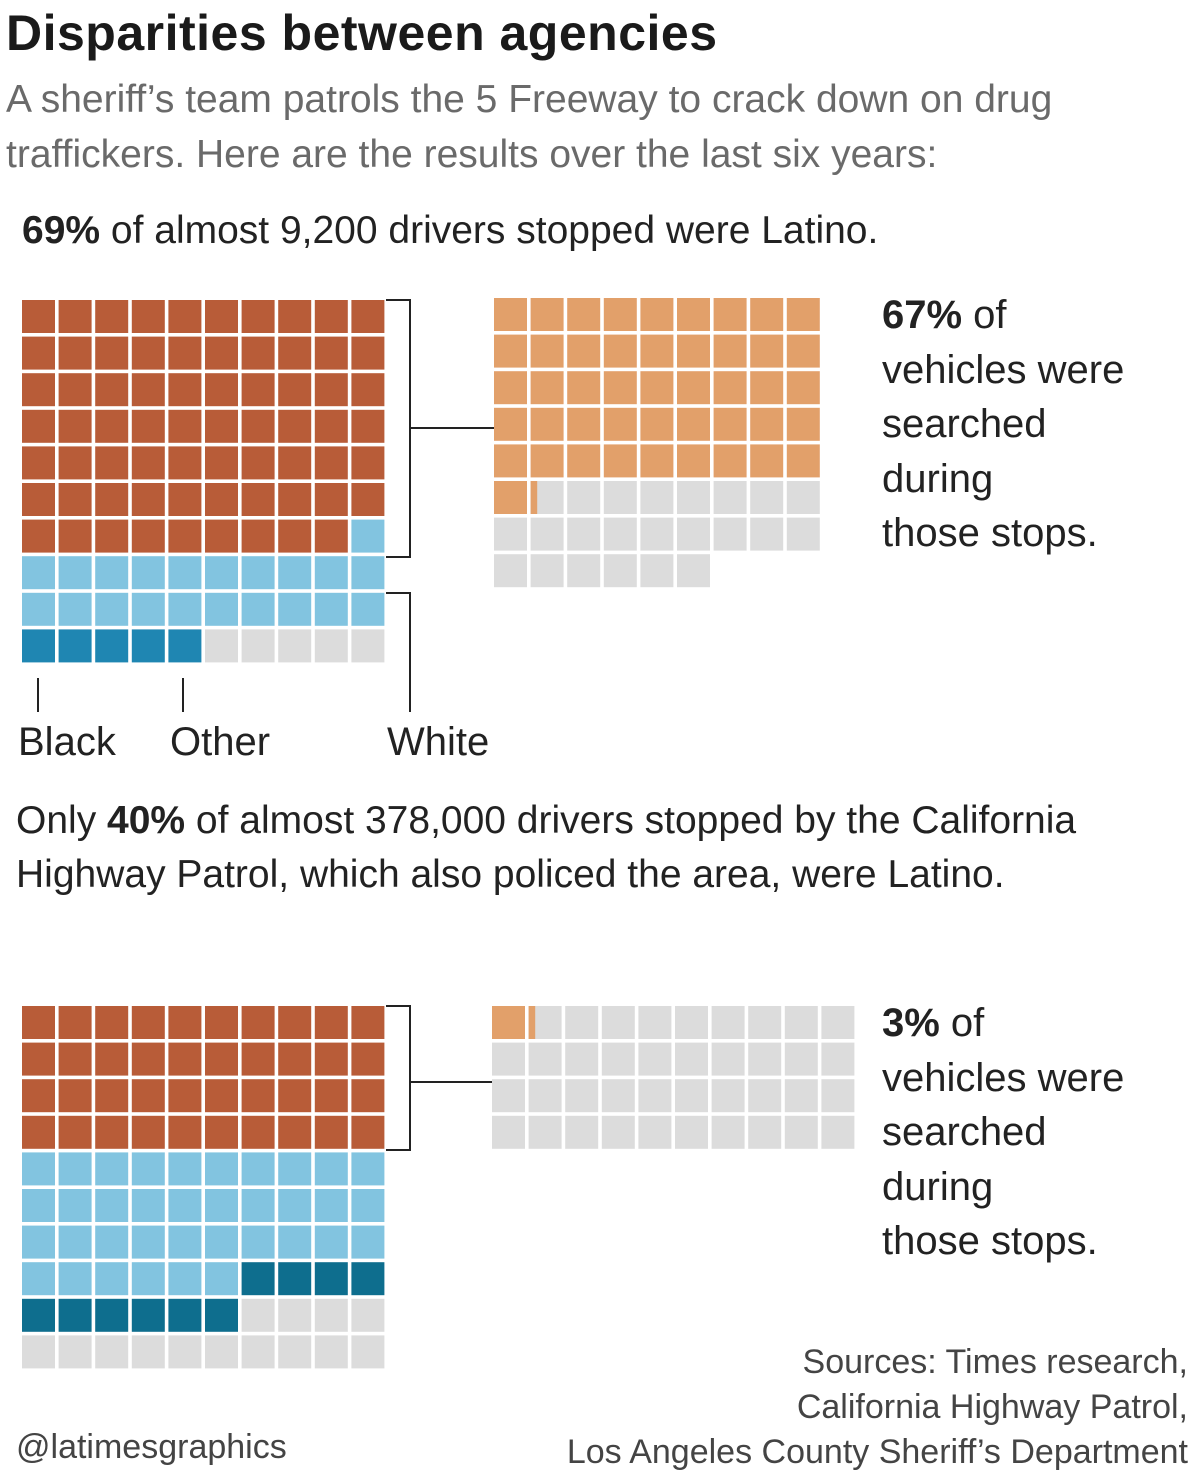 The image size is (1200, 1482). What do you see at coordinates (534, 497) in the screenshot?
I see `sheriff-search-square-searched-partial` at bounding box center [534, 497].